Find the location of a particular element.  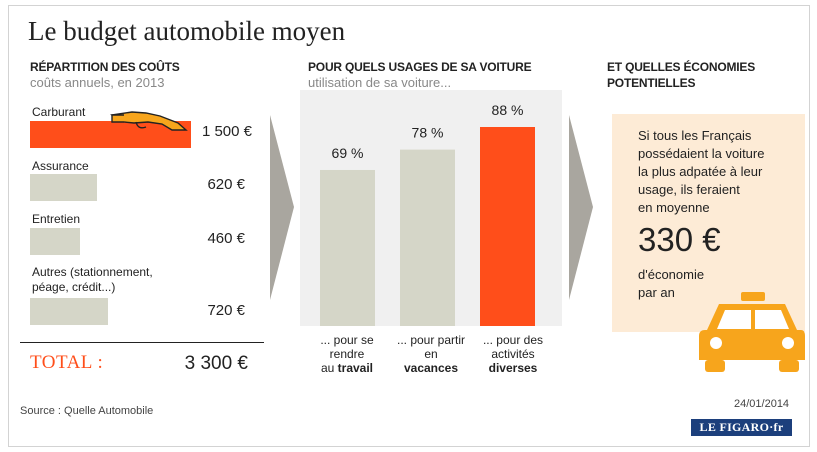

cost-bar-entretien is located at coordinates (55, 241).